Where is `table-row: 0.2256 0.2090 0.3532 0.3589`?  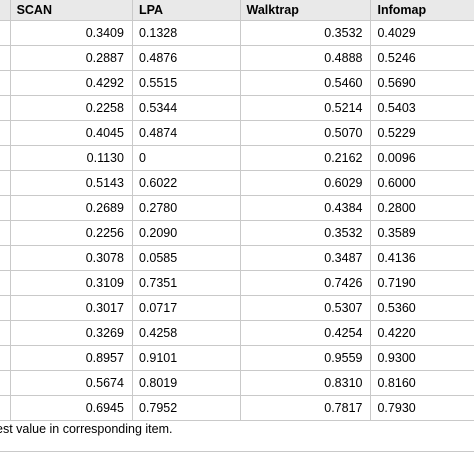
table-row: 0.2256 0.2090 0.3532 0.3589 is located at coordinates (237, 232).